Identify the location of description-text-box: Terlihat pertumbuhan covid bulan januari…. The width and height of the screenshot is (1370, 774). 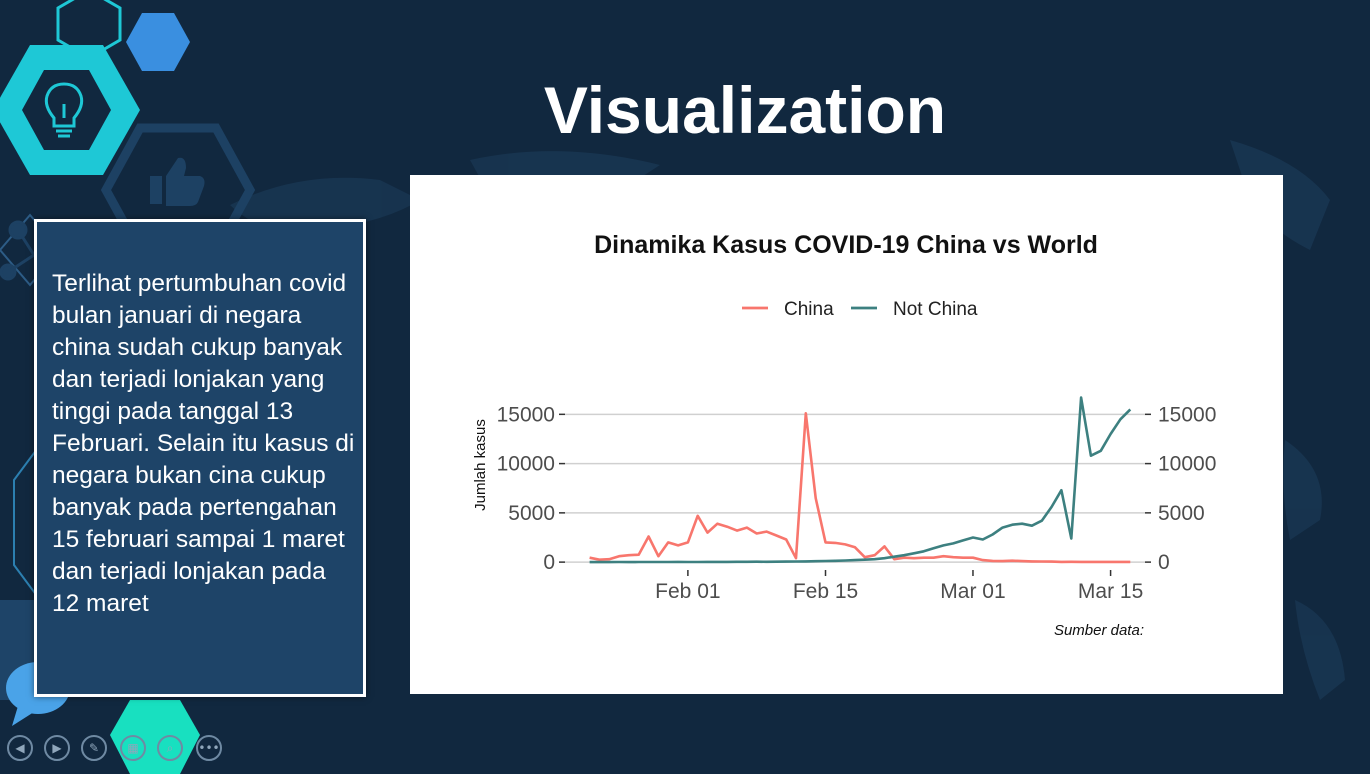
(200, 458).